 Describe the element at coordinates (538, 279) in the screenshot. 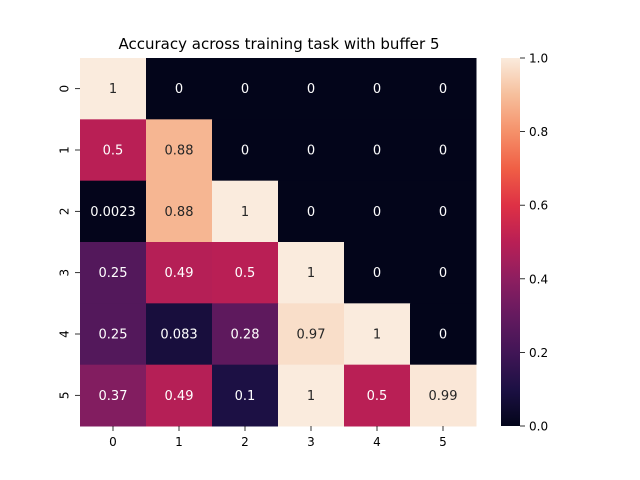

I see `colorbar-tick-label: 0.4` at that location.